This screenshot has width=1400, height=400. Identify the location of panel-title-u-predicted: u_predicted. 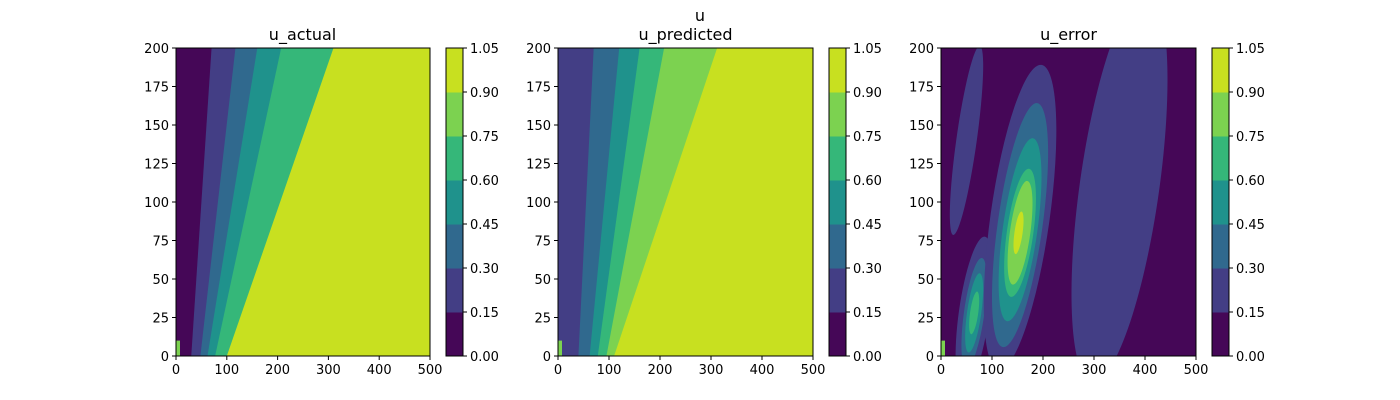
(685, 35).